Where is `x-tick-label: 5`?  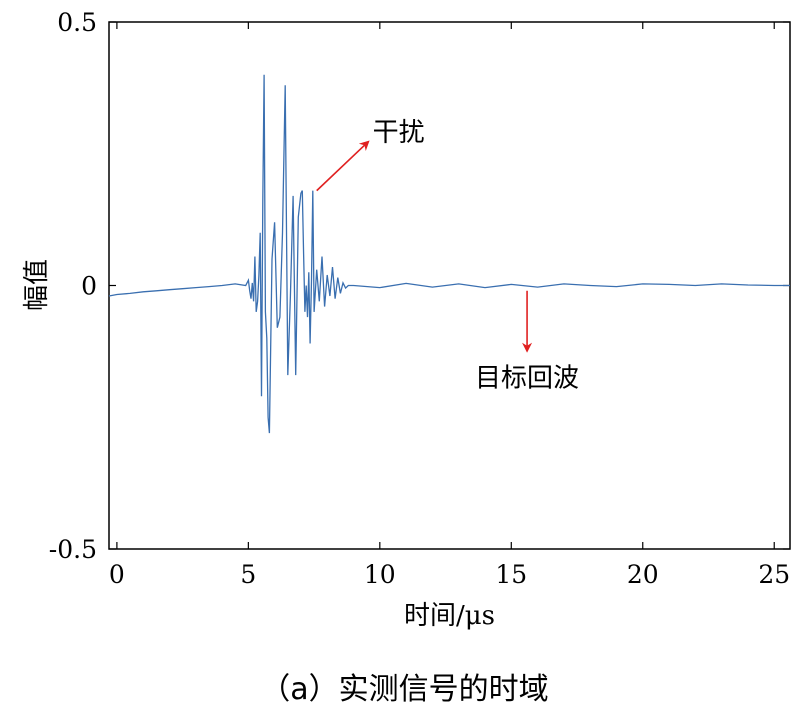
x-tick-label: 5 is located at coordinates (248, 574).